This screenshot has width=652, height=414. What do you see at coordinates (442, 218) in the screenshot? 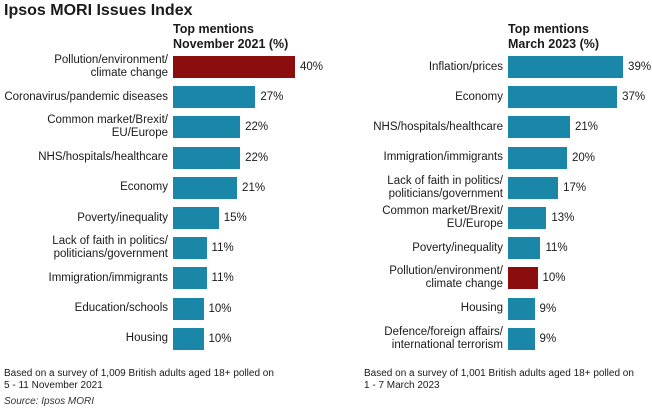
I see `category-label: Common market/Brexit/EU/Europe` at bounding box center [442, 218].